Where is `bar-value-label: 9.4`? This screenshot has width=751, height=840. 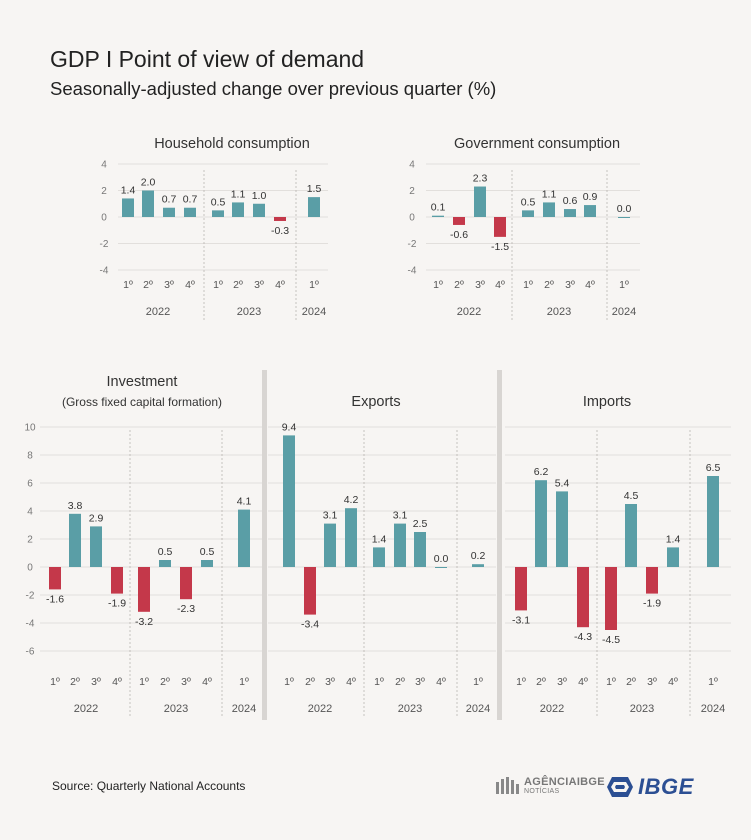 bar-value-label: 9.4 is located at coordinates (289, 427).